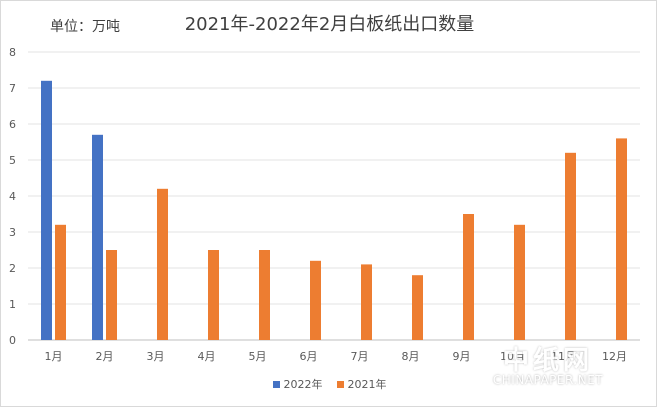  Describe the element at coordinates (12, 232) in the screenshot. I see `y-tick-label: 3` at that location.